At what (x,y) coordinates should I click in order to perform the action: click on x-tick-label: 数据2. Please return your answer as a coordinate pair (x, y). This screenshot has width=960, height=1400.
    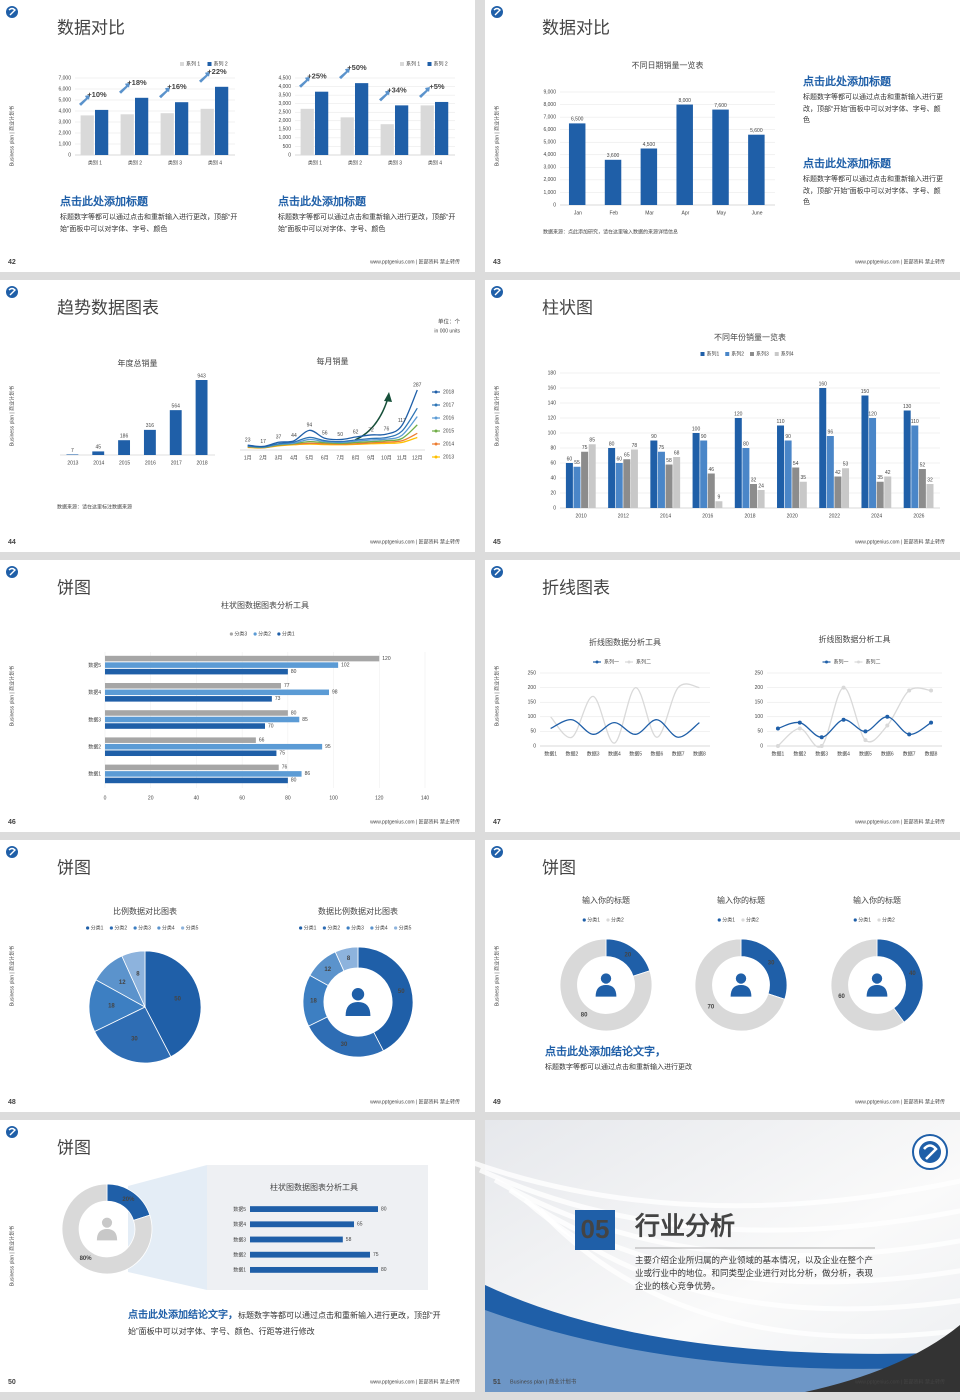
    Looking at the image, I should click on (571, 753).